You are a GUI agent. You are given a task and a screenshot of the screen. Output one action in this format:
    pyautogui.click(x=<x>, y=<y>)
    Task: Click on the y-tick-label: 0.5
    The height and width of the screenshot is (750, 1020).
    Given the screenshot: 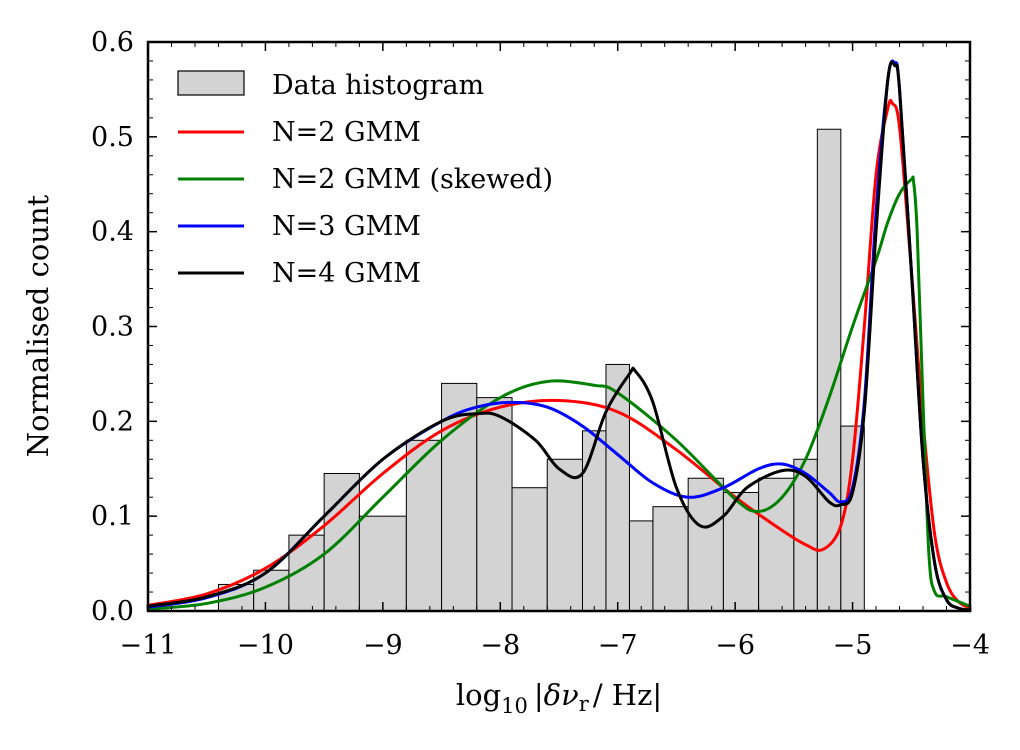 What is the action you would take?
    pyautogui.click(x=112, y=137)
    